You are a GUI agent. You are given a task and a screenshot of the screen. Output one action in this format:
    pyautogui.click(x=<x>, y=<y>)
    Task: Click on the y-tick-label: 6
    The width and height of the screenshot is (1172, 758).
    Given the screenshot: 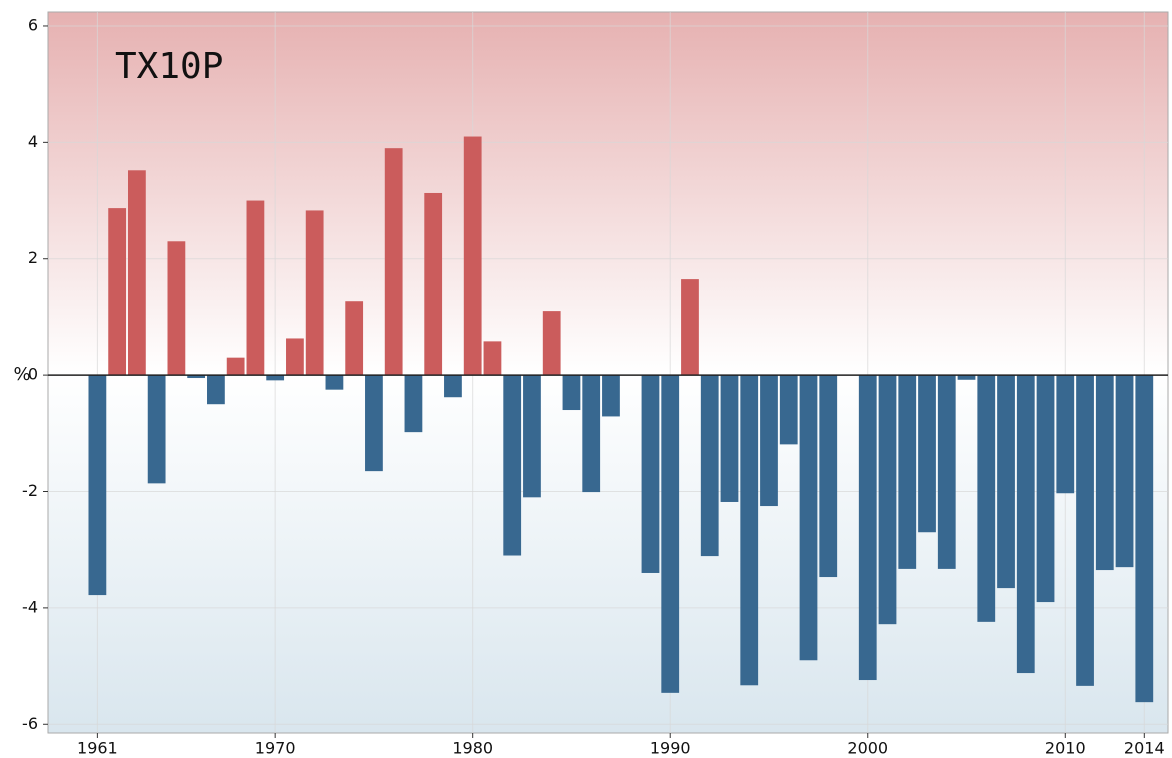 What is the action you would take?
    pyautogui.click(x=33, y=24)
    